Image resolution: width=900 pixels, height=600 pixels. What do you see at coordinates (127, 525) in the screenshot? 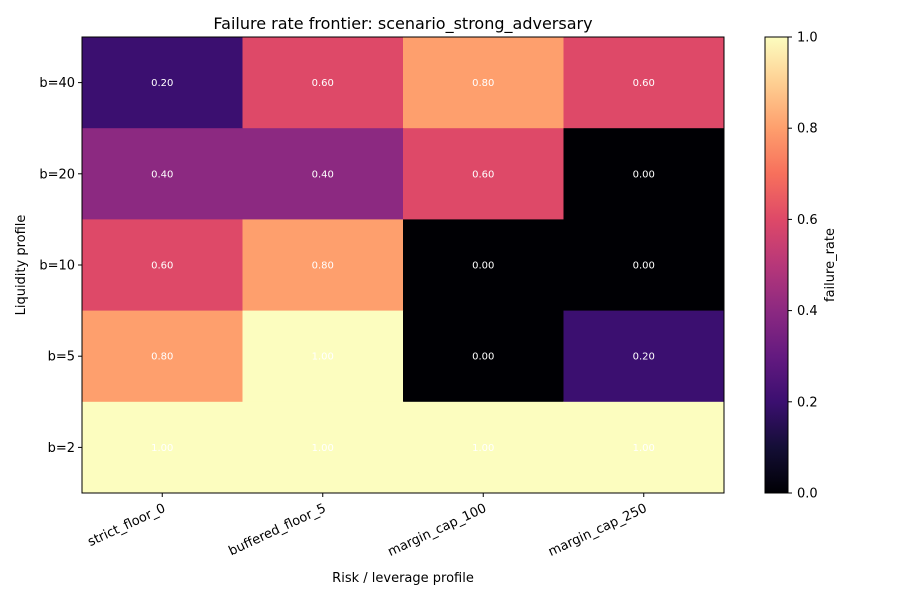
I see `x-tick-label: strict_floor_0` at bounding box center [127, 525].